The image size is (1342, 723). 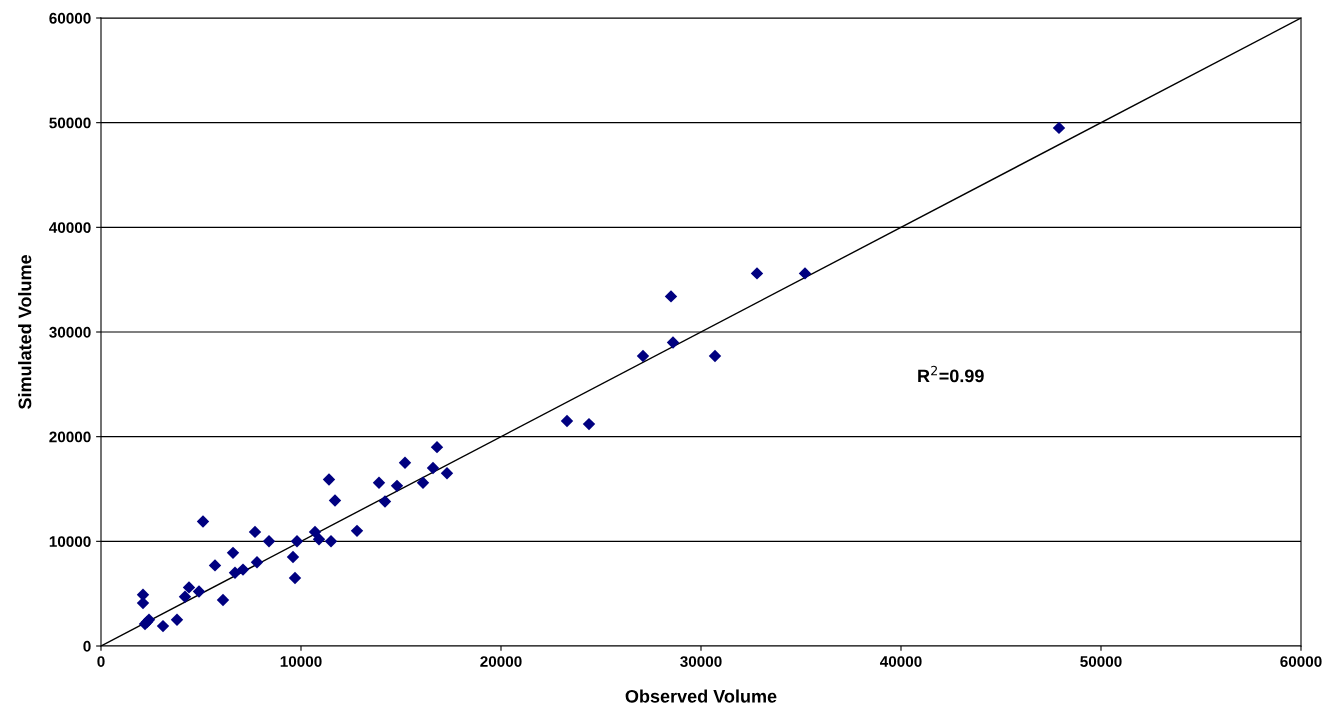 What do you see at coordinates (70, 542) in the screenshot?
I see `y-tick-label: 10000` at bounding box center [70, 542].